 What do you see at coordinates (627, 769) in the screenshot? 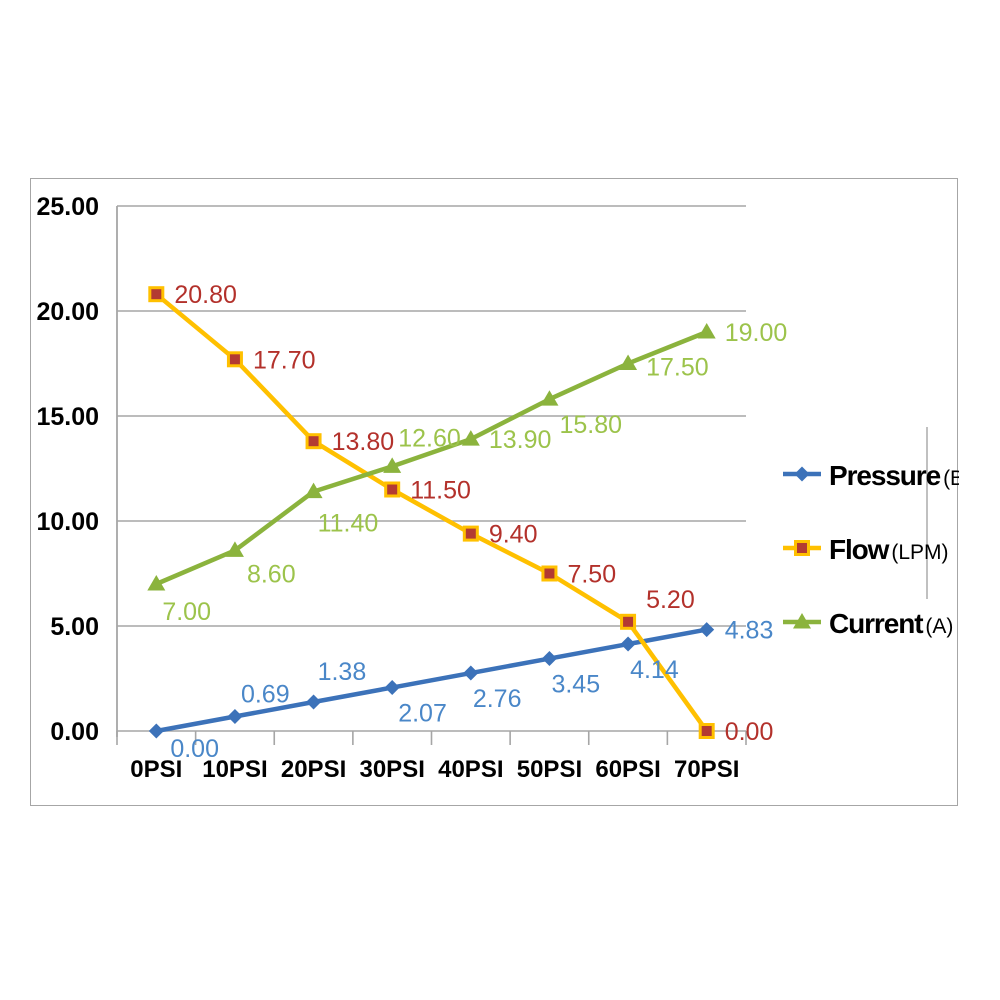
I see `x-tick-label: 60PSI` at bounding box center [627, 769].